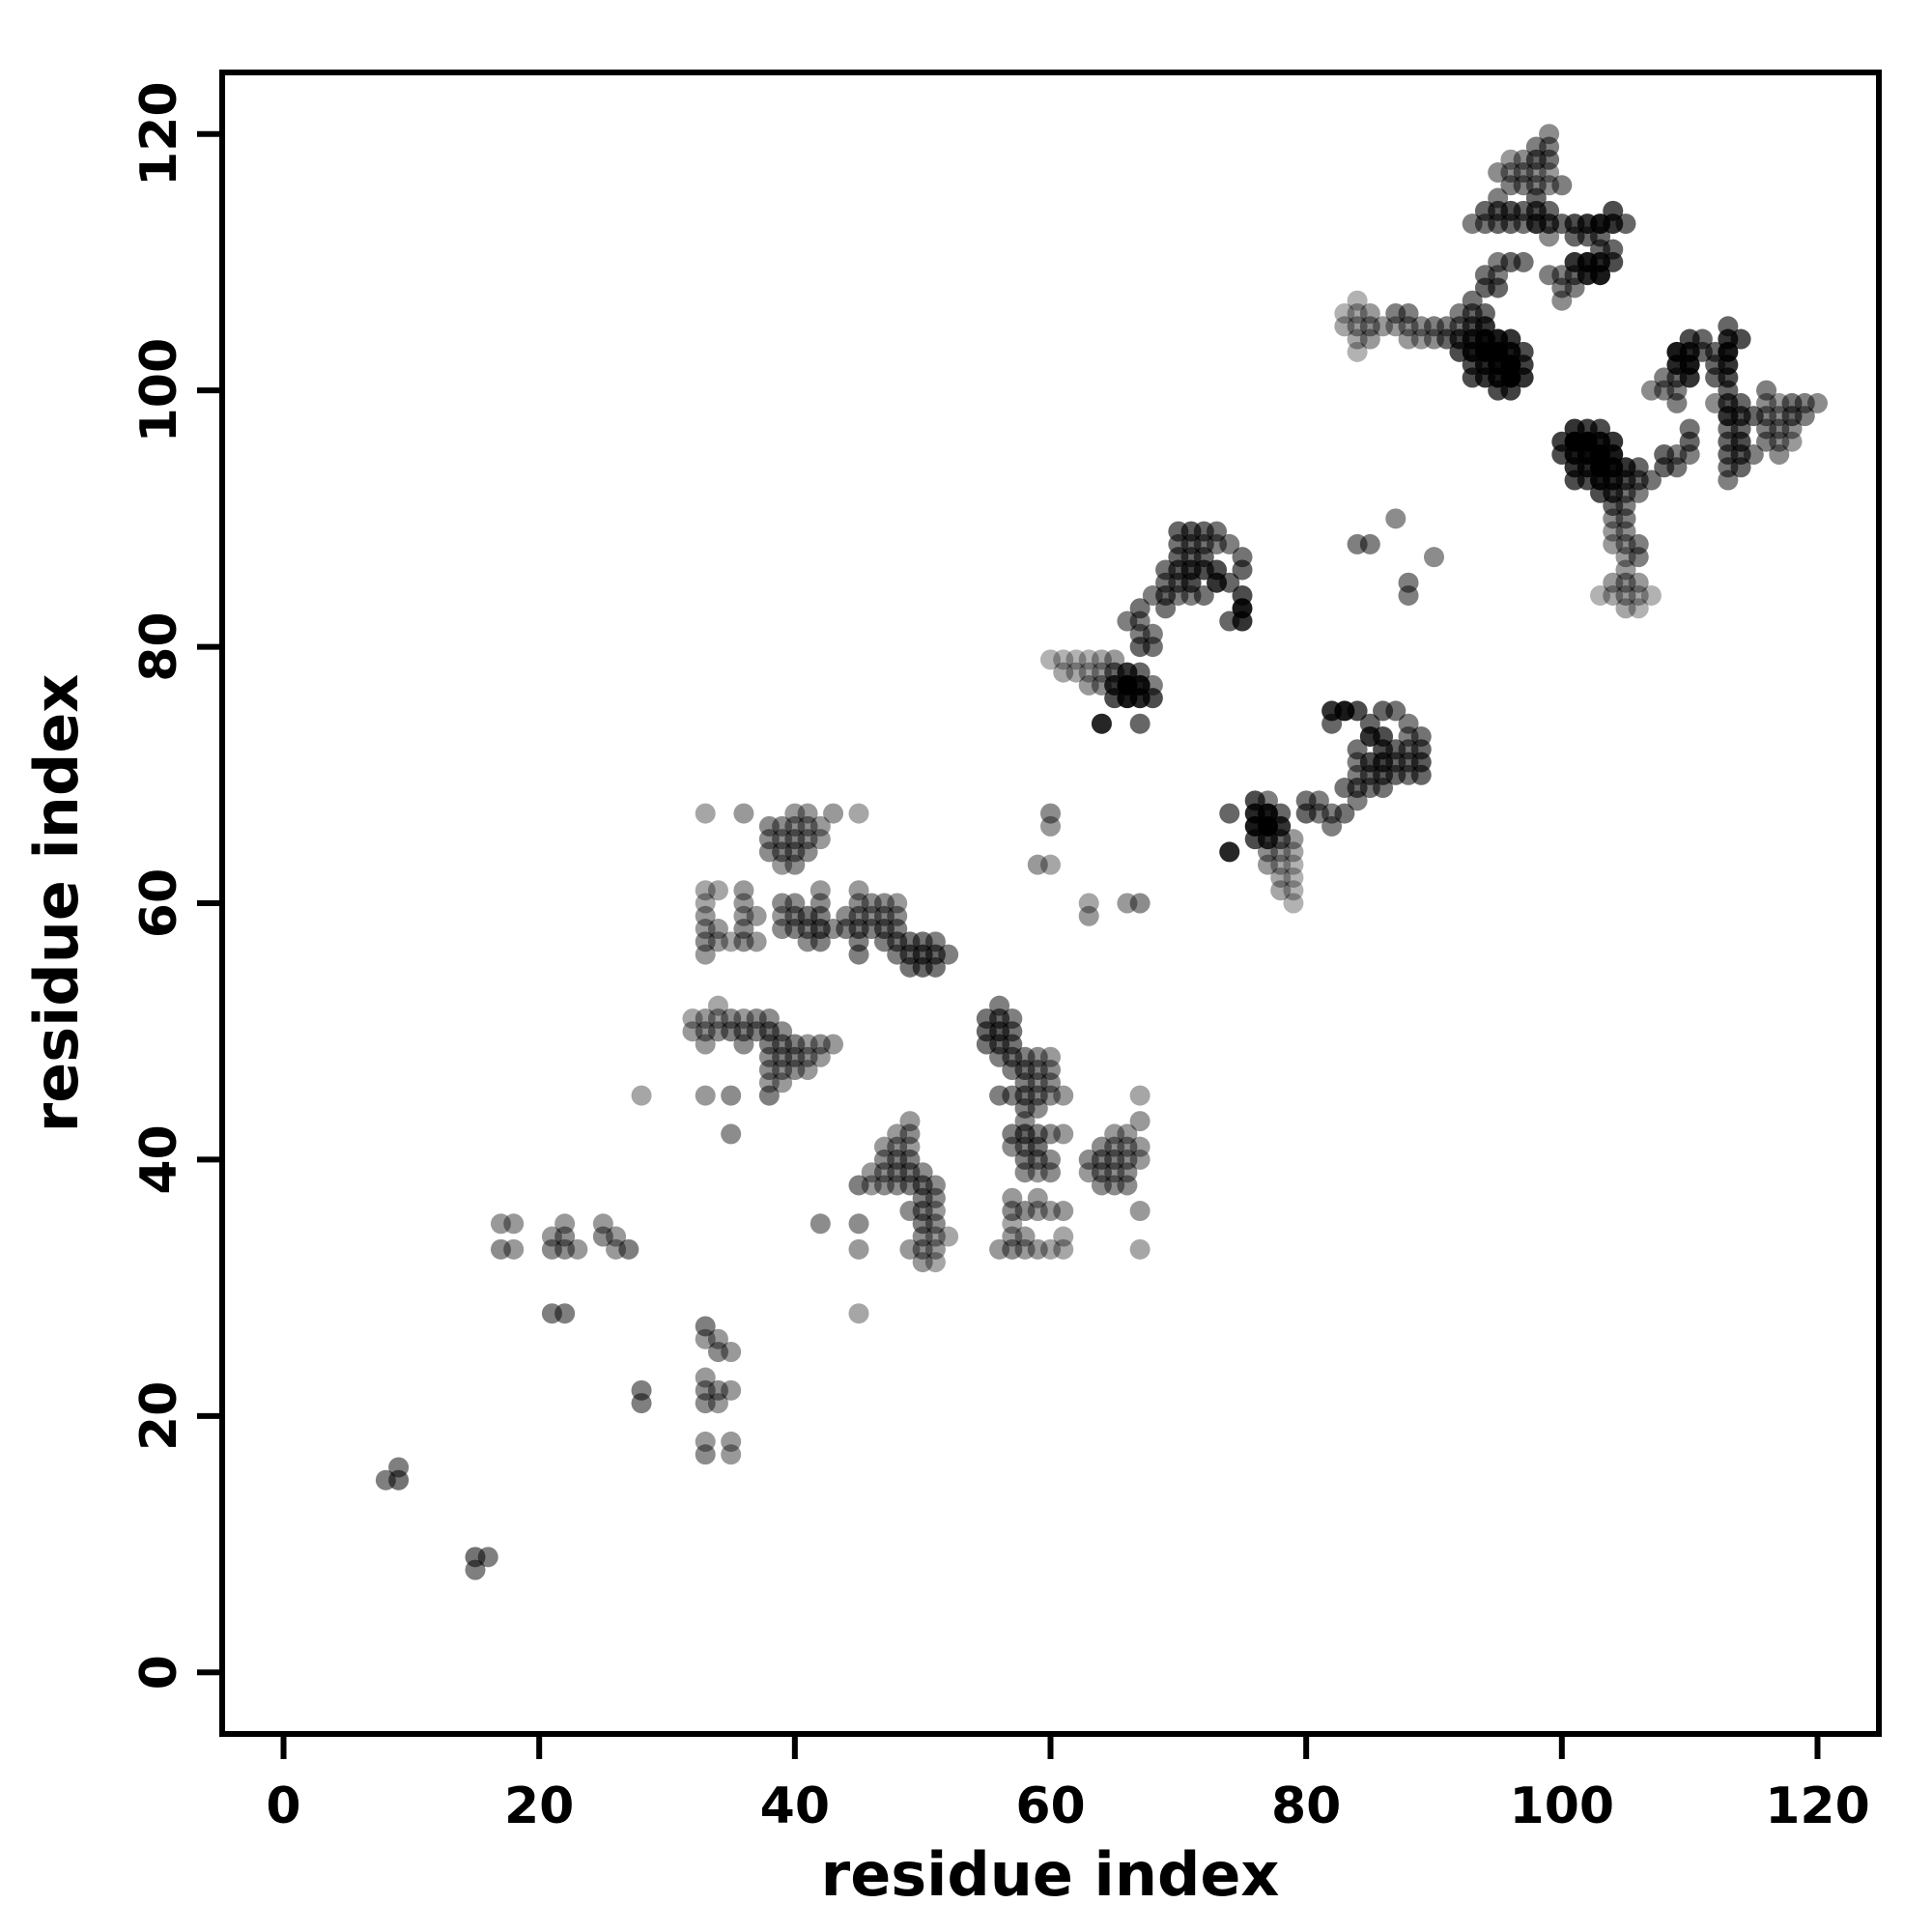  I want to click on y-tick-label: 120, so click(159, 133).